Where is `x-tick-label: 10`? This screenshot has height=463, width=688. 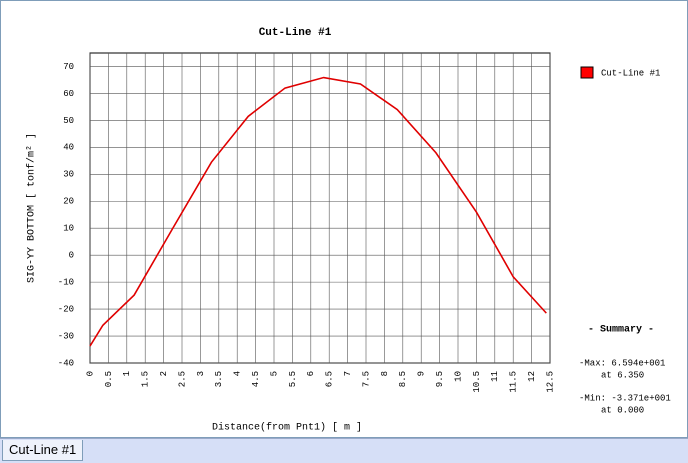
x-tick-label: 10 is located at coordinates (458, 376).